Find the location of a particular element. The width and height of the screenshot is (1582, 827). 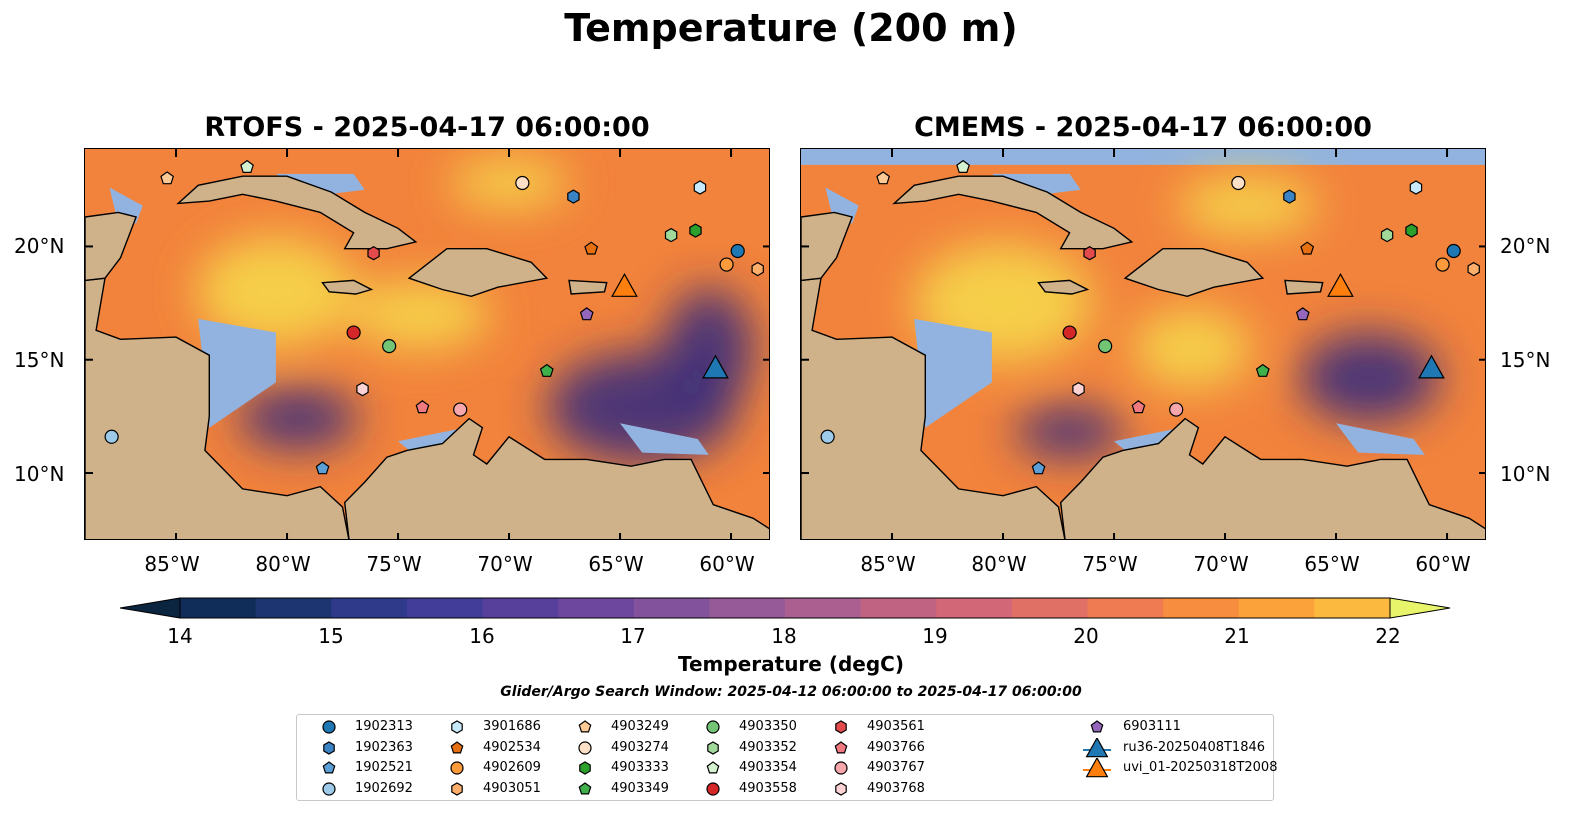

lon-label-60w-left: 60°W is located at coordinates (727, 564).